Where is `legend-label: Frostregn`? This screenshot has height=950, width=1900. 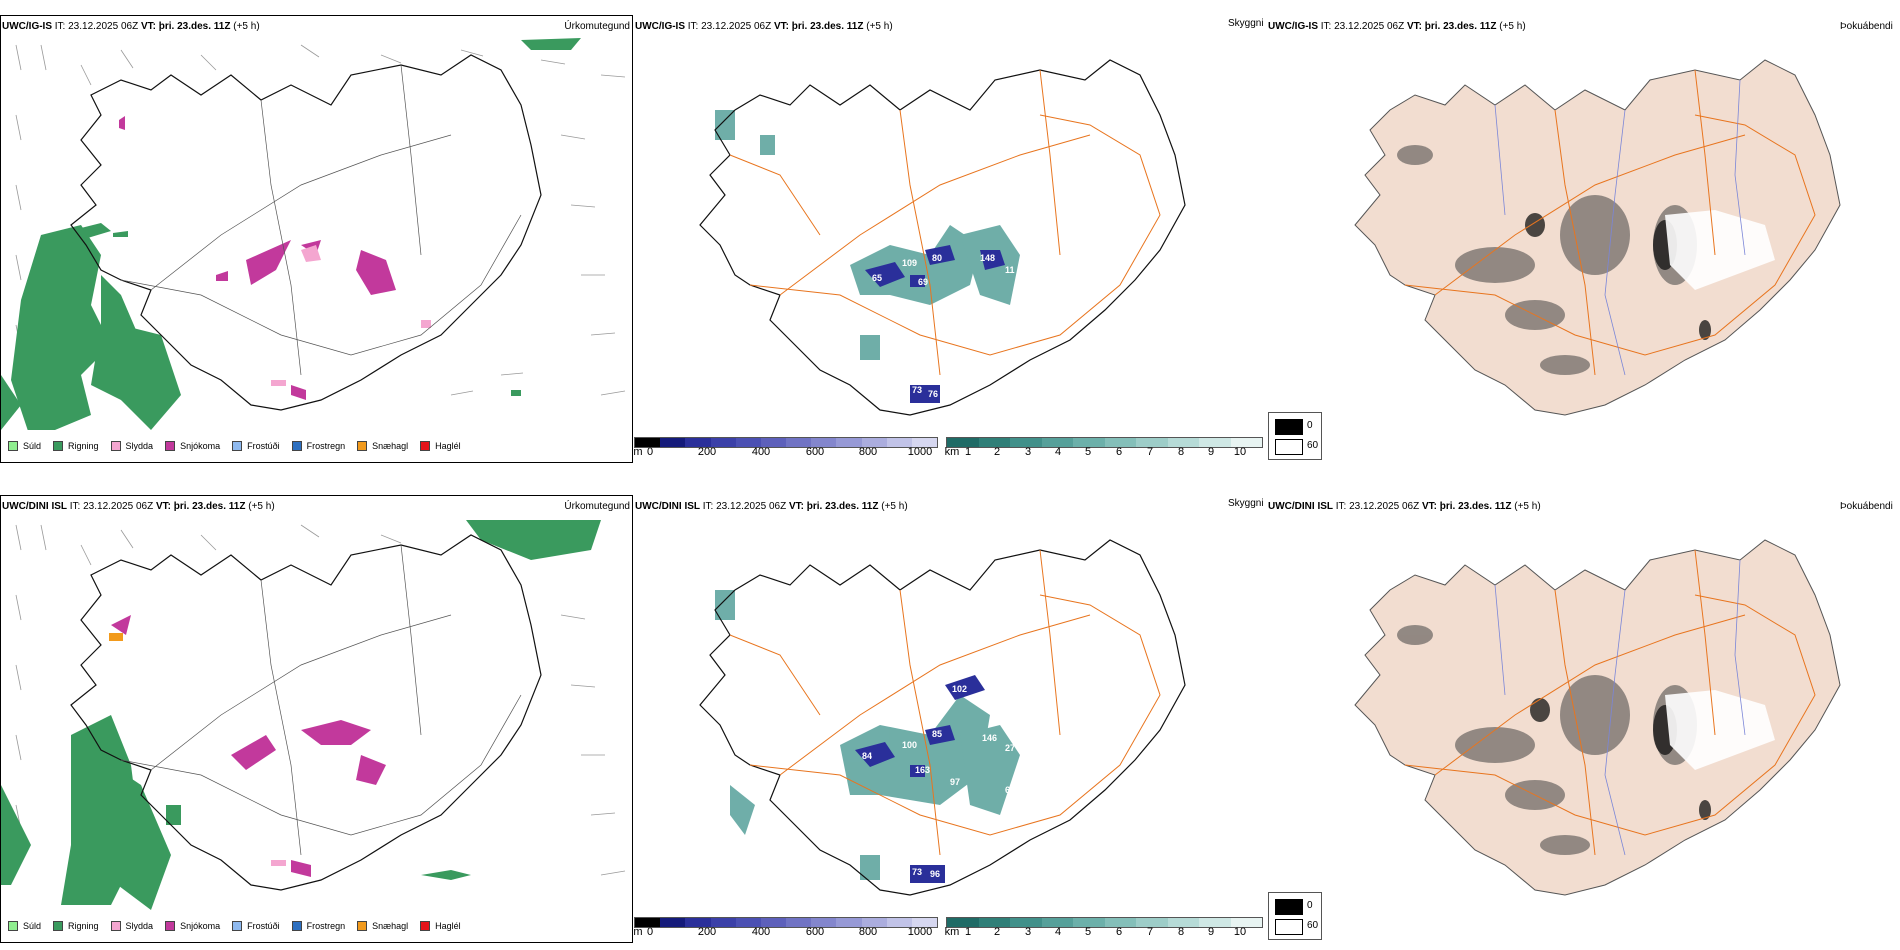
legend-label: Frostregn is located at coordinates (326, 926).